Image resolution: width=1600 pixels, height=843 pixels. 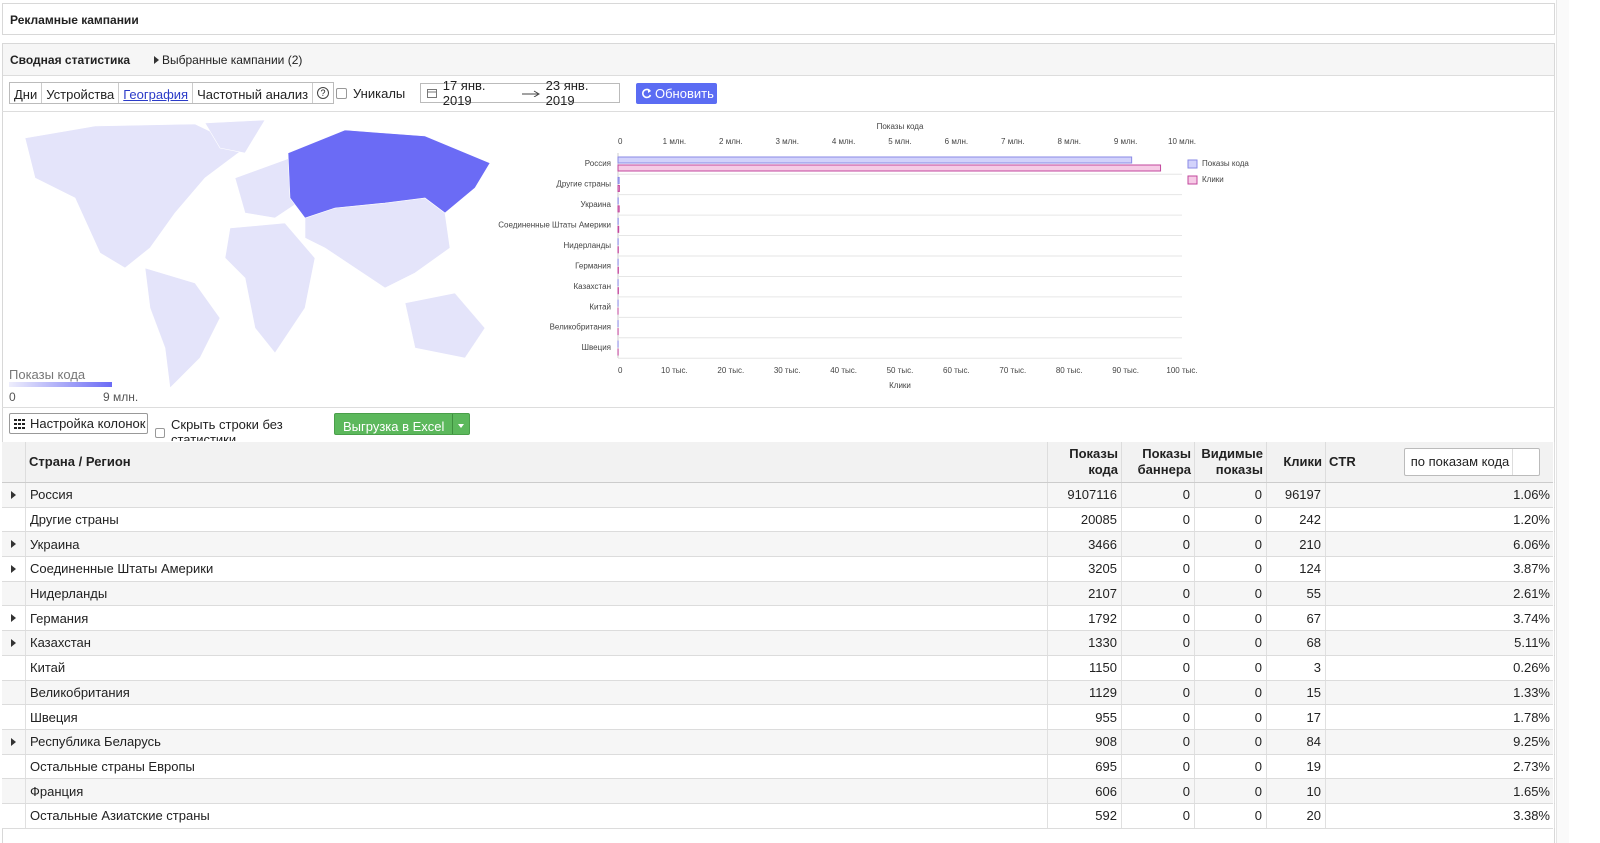 What do you see at coordinates (1440, 766) in the screenshot?
I see `table-cell: 2.73%` at bounding box center [1440, 766].